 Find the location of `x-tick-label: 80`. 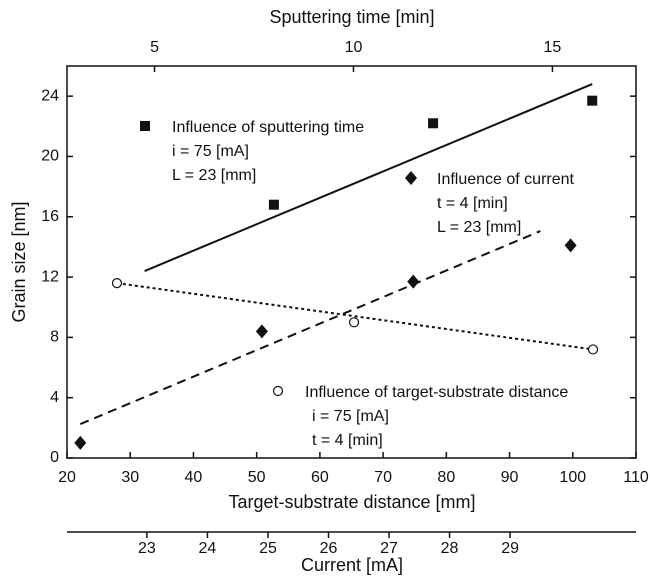

x-tick-label: 80 is located at coordinates (446, 477).